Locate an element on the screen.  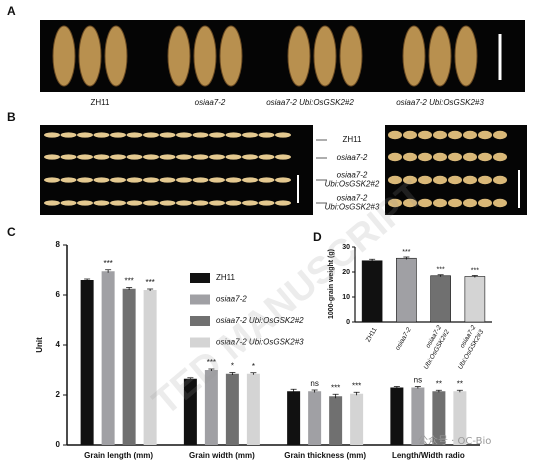
x-tick-label: Grain length (mm) is located at coordinates (118, 455).